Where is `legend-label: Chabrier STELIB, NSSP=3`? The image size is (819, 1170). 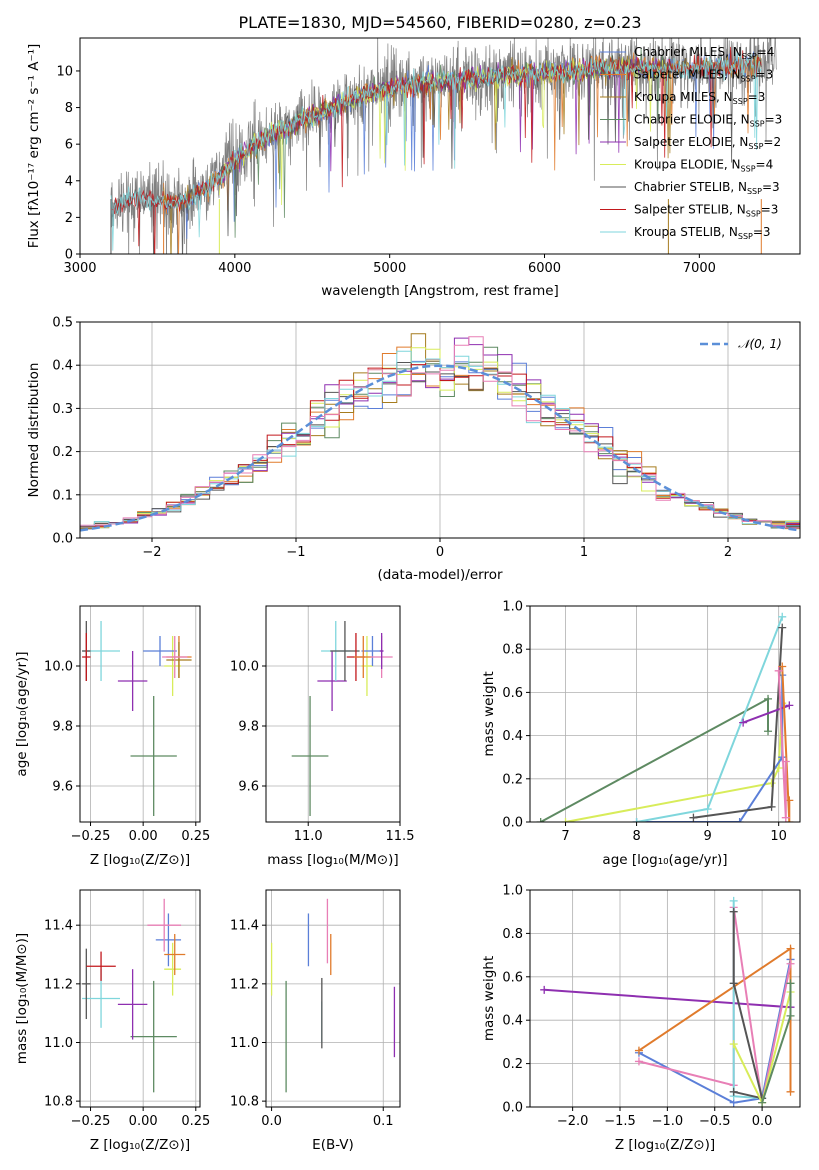 legend-label: Chabrier STELIB, NSSP=3 is located at coordinates (707, 188).